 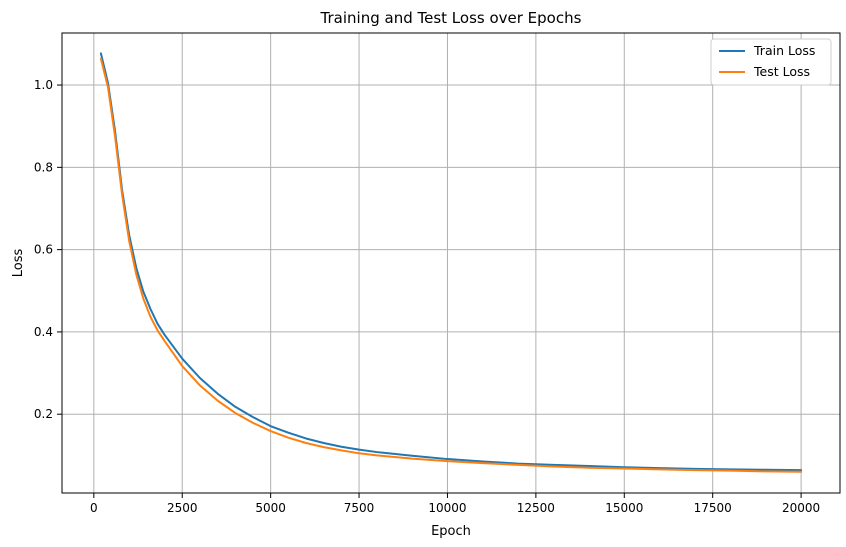 I want to click on x-tick-label: 0, so click(x=94, y=508).